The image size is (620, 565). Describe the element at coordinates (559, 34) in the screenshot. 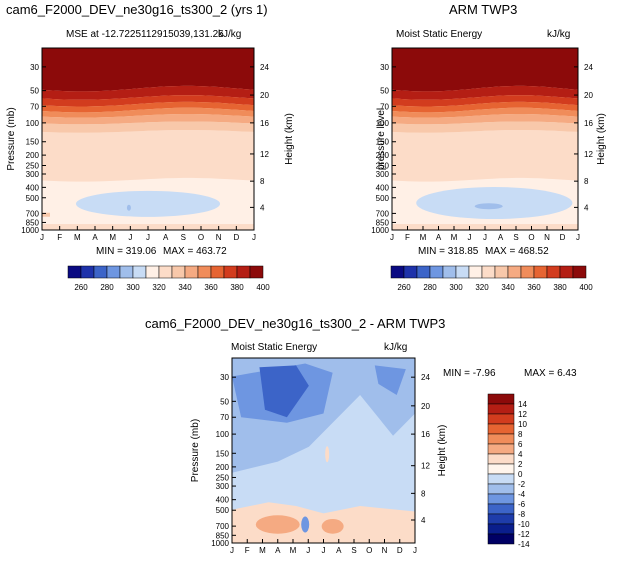

I see `panel2-subtitle-right: kJ/kg` at that location.